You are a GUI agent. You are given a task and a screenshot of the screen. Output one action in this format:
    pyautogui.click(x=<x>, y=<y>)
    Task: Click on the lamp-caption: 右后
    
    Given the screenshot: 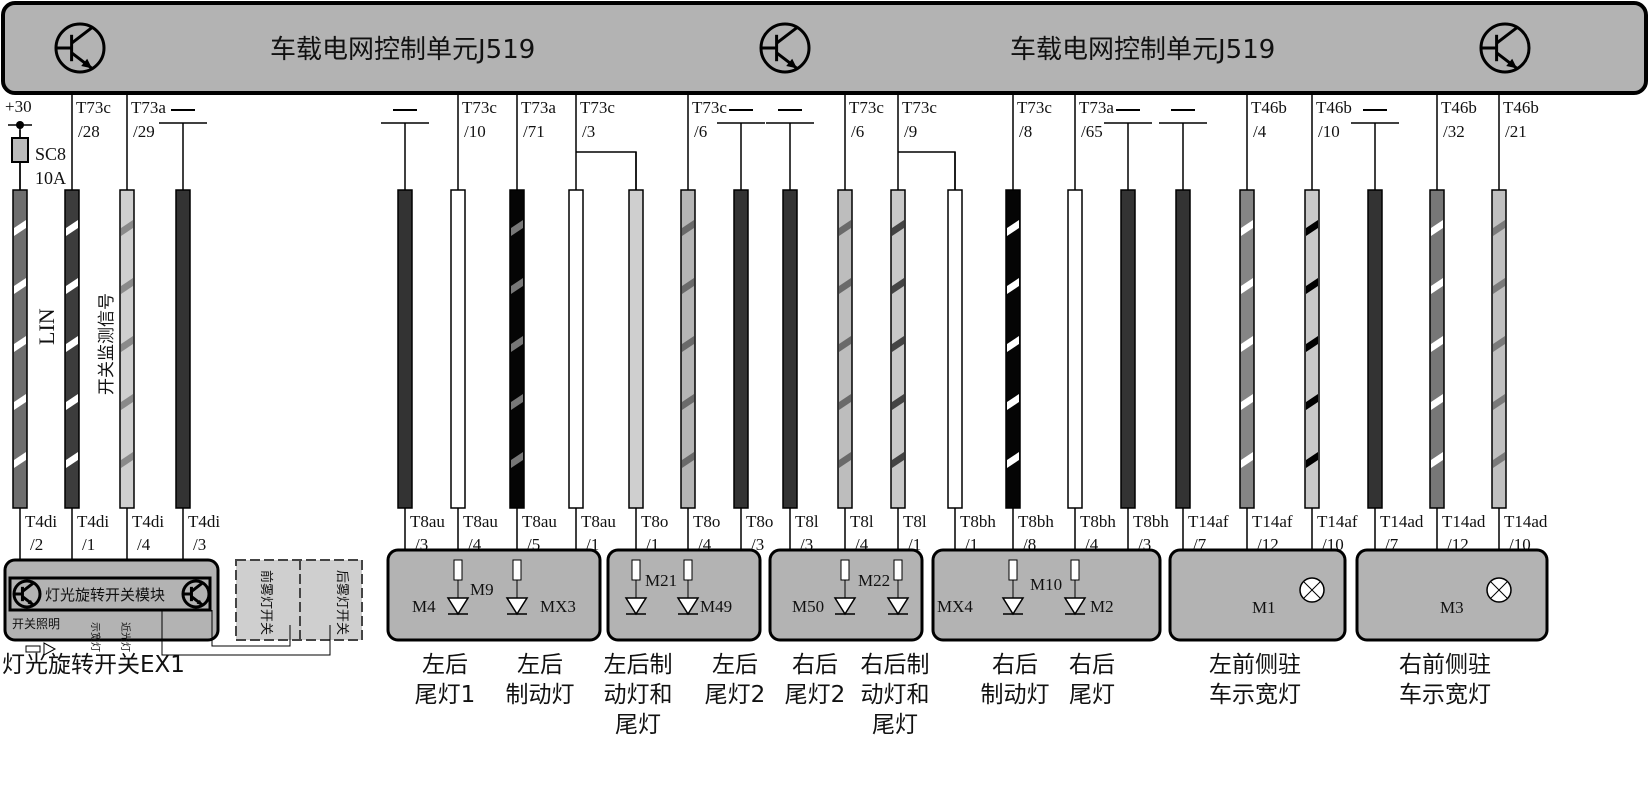 What is the action you would take?
    pyautogui.click(x=1015, y=665)
    